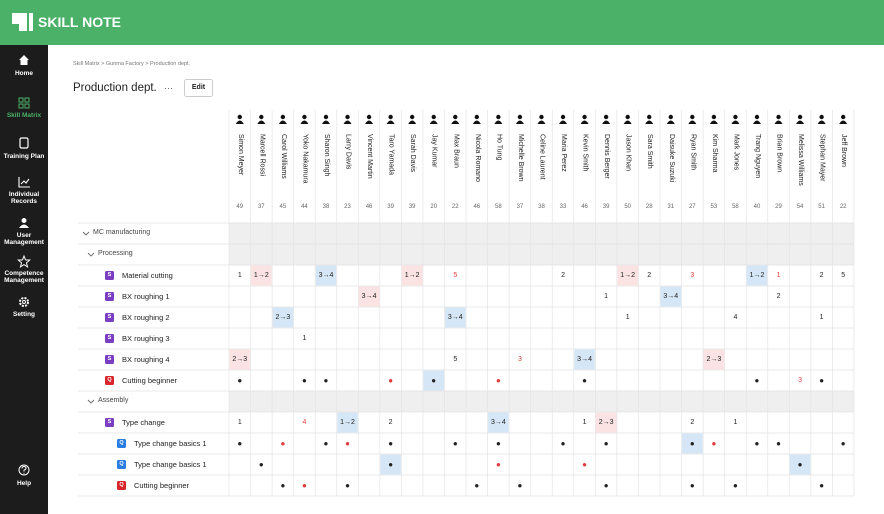  Describe the element at coordinates (607, 156) in the screenshot. I see `member-name: Dennis Berger` at that location.